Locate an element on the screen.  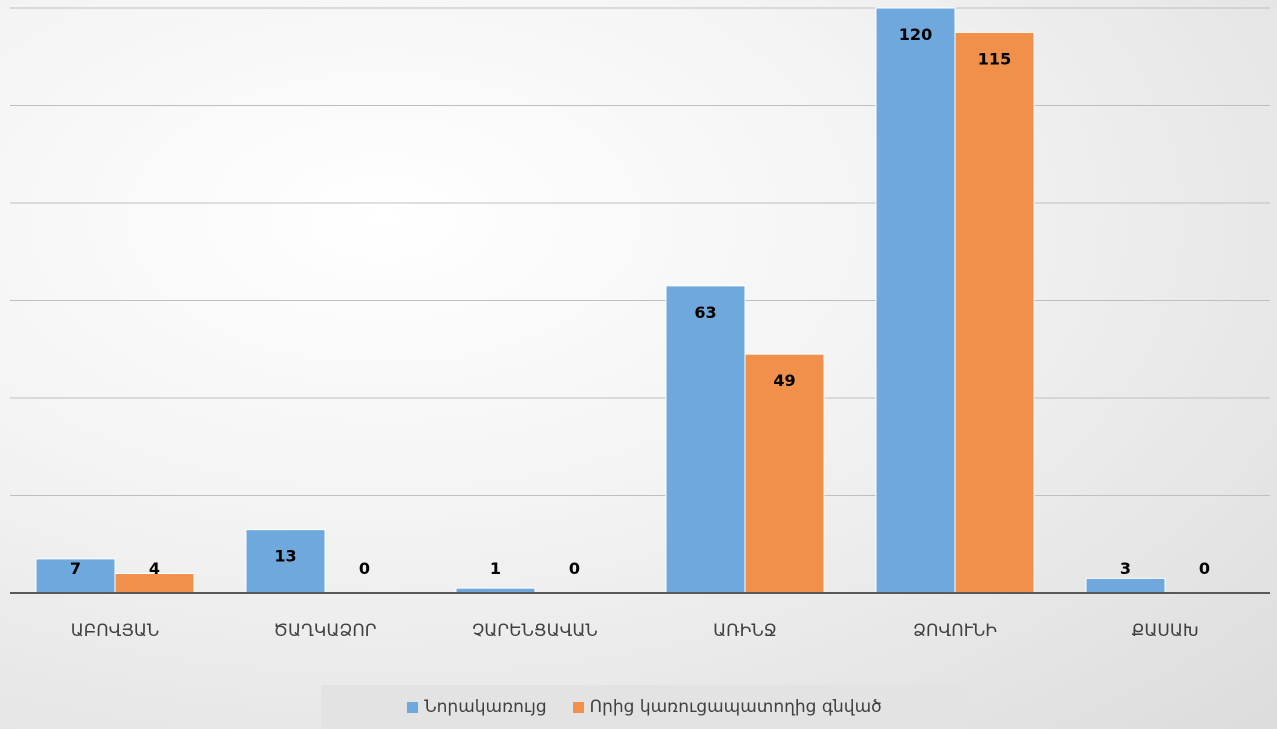
category-label-3: ԱՌԻՆՋ is located at coordinates (745, 631).